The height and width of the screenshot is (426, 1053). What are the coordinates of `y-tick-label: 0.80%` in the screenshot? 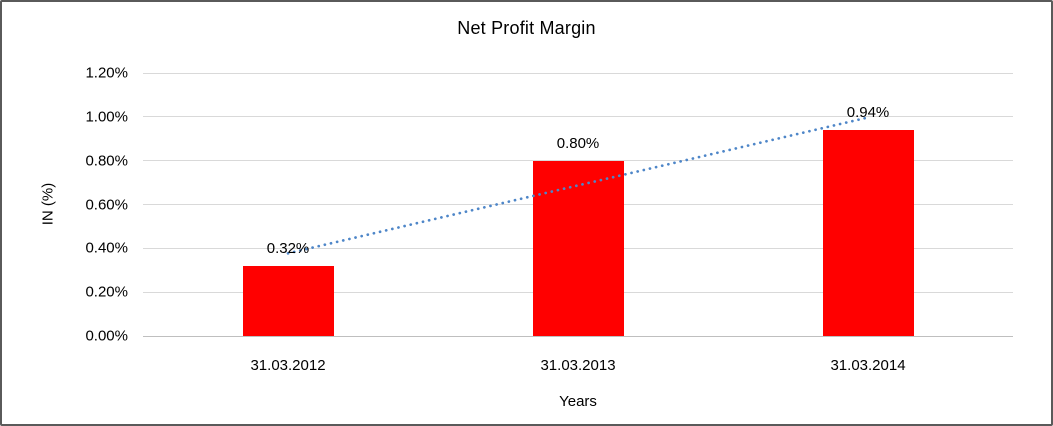 It's located at (106, 161).